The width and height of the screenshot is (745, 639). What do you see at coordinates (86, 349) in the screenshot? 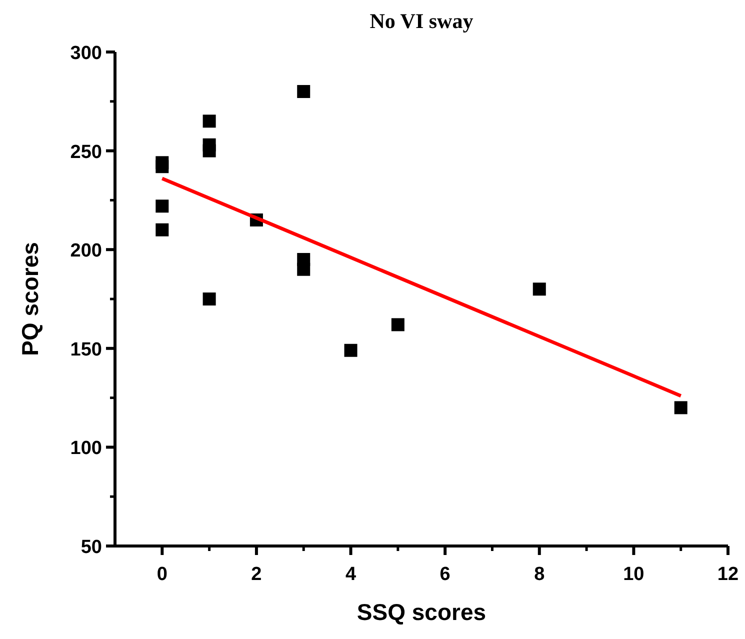
I see `y-tick-label: 150` at bounding box center [86, 349].